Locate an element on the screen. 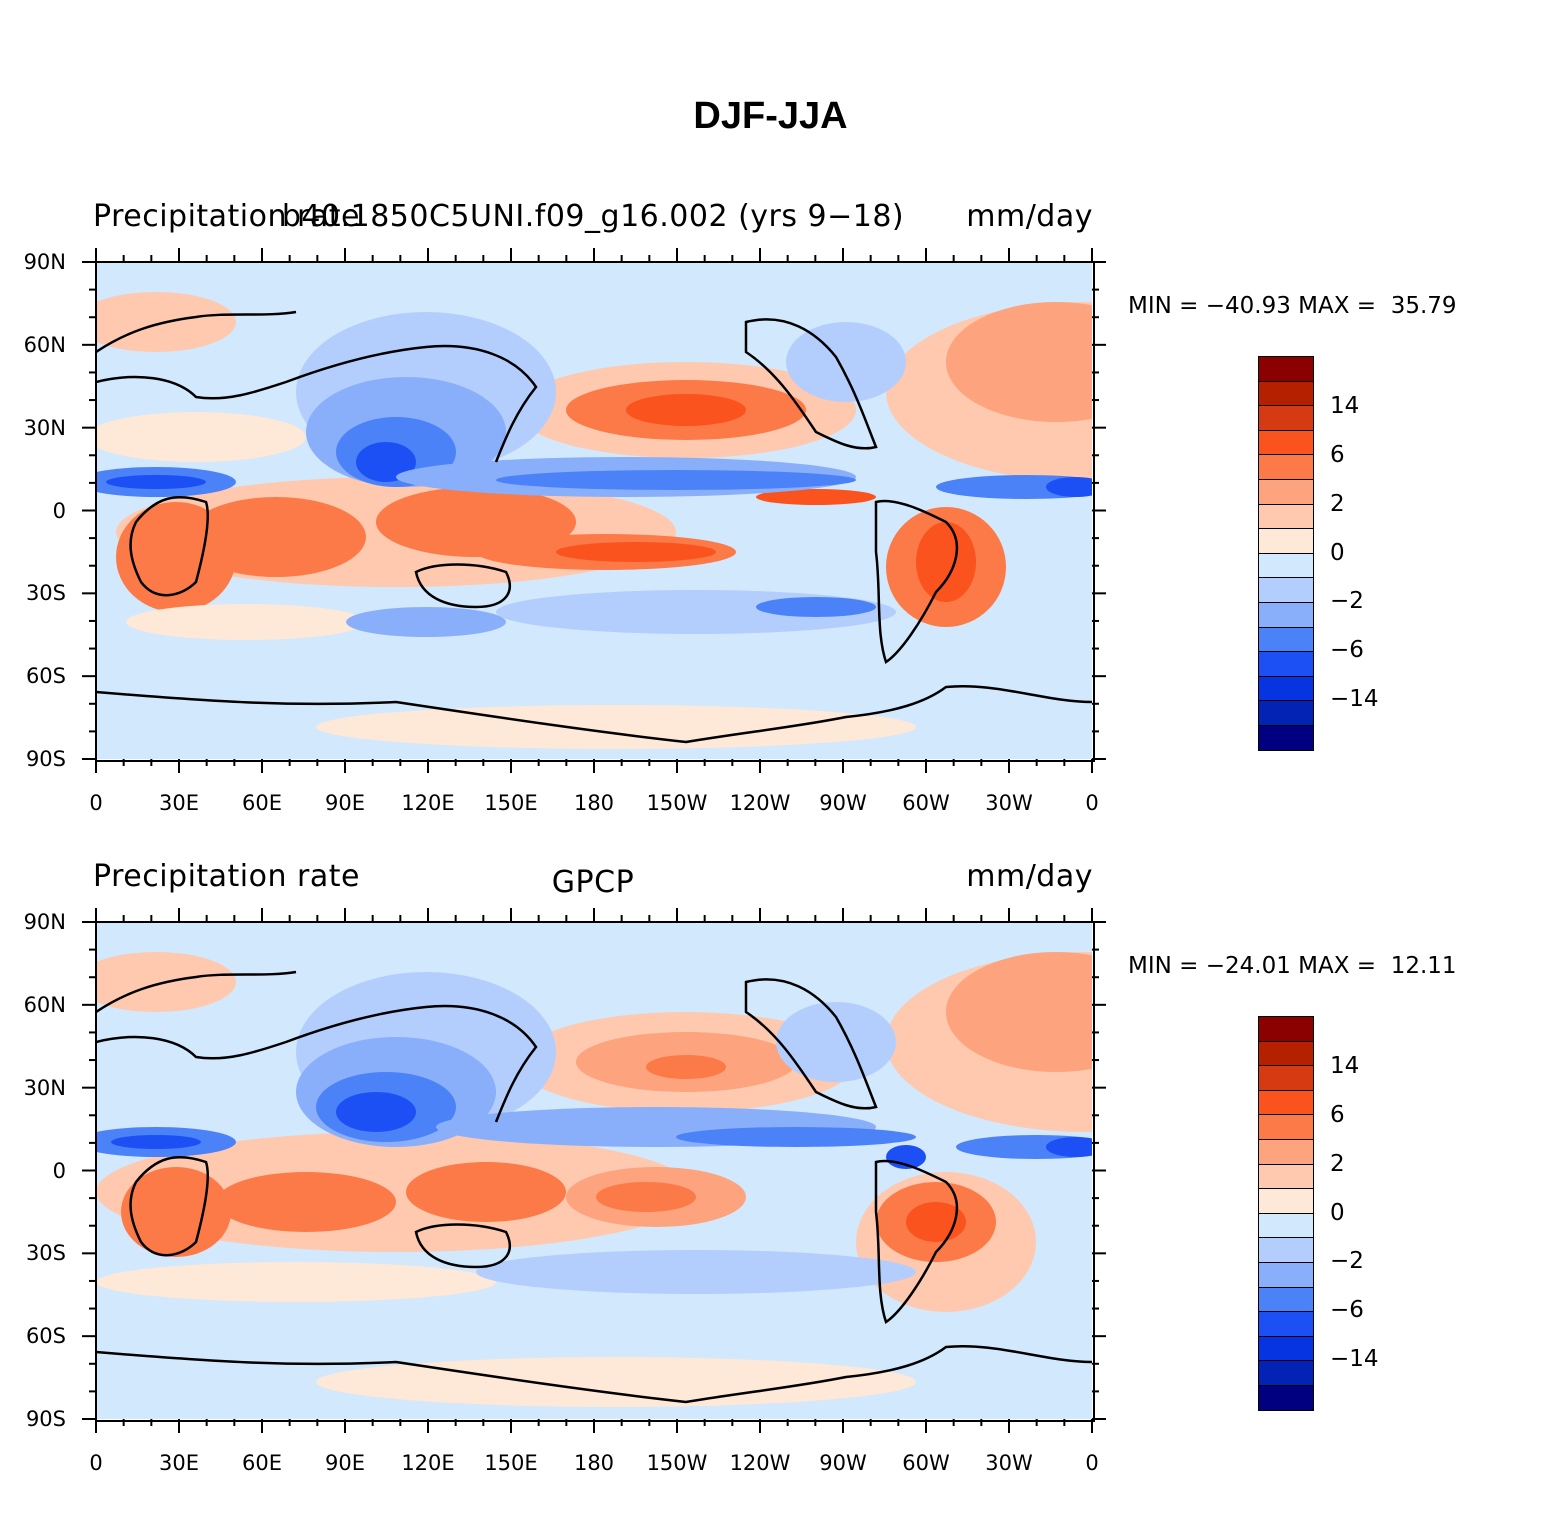 The height and width of the screenshot is (1538, 1541). figure-title: DJF-JJA is located at coordinates (770, 116).